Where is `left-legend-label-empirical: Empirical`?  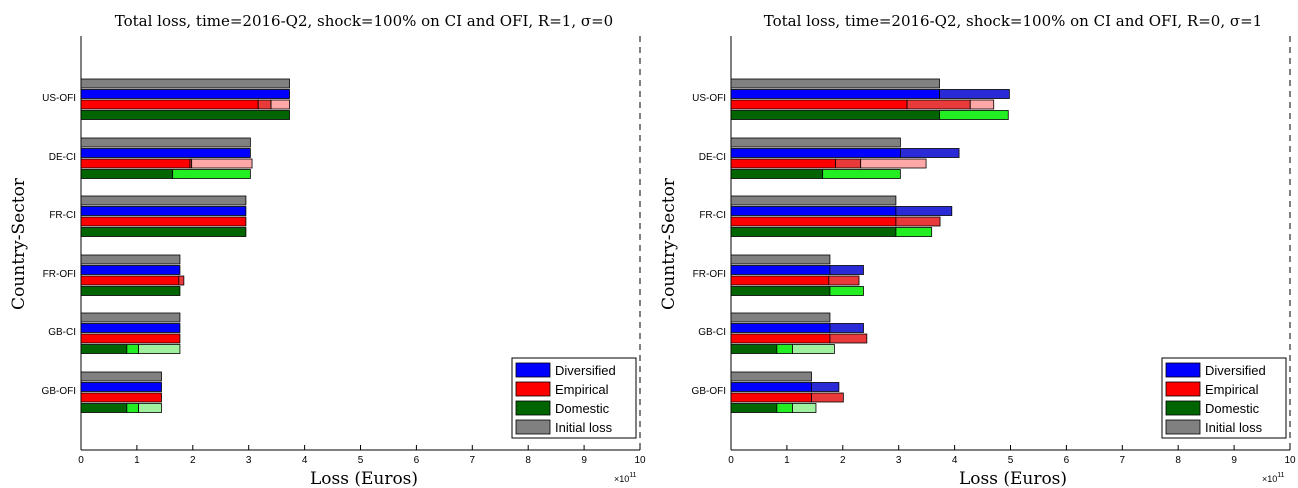
left-legend-label-empirical: Empirical is located at coordinates (582, 389).